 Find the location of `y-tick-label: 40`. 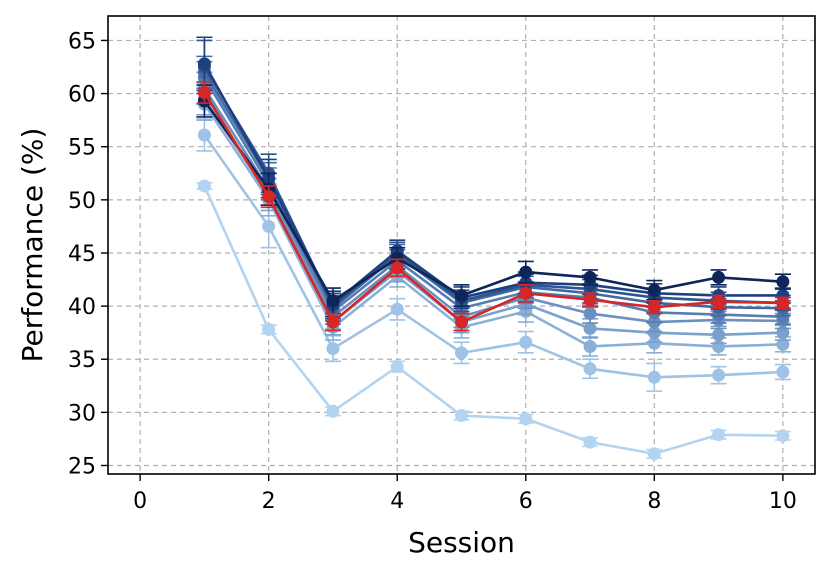

y-tick-label: 40 is located at coordinates (82, 307).